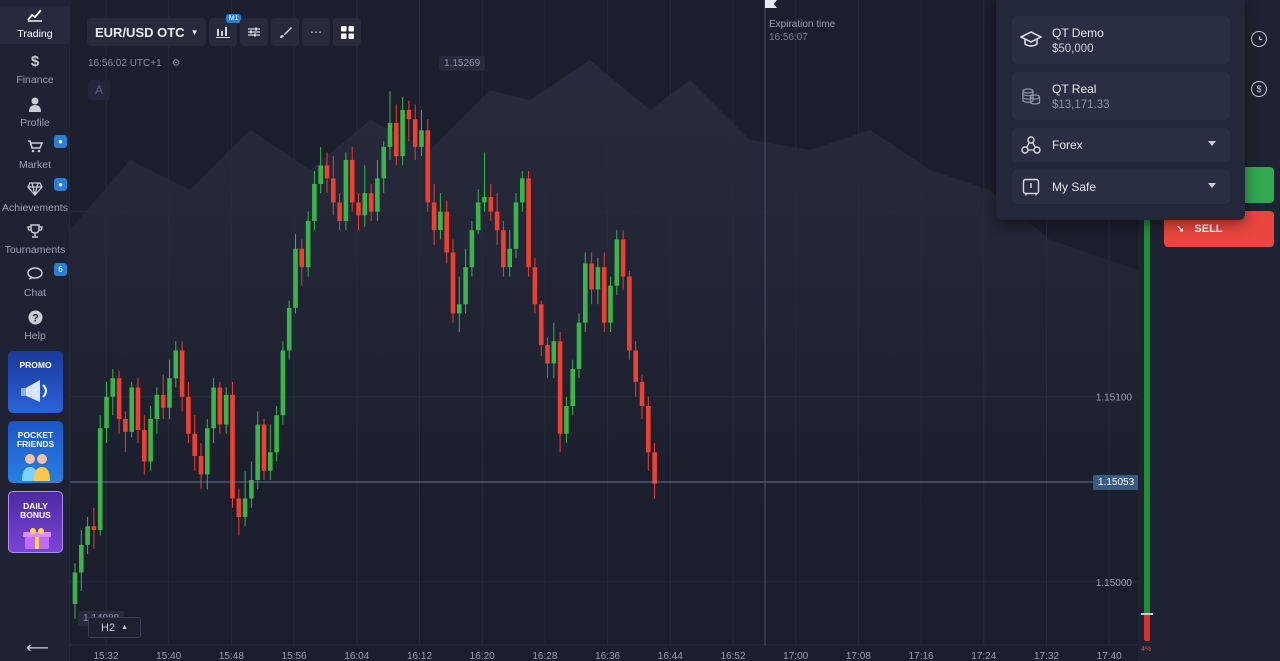 The width and height of the screenshot is (1280, 661). I want to click on x-tick-label: 15:40, so click(168, 656).